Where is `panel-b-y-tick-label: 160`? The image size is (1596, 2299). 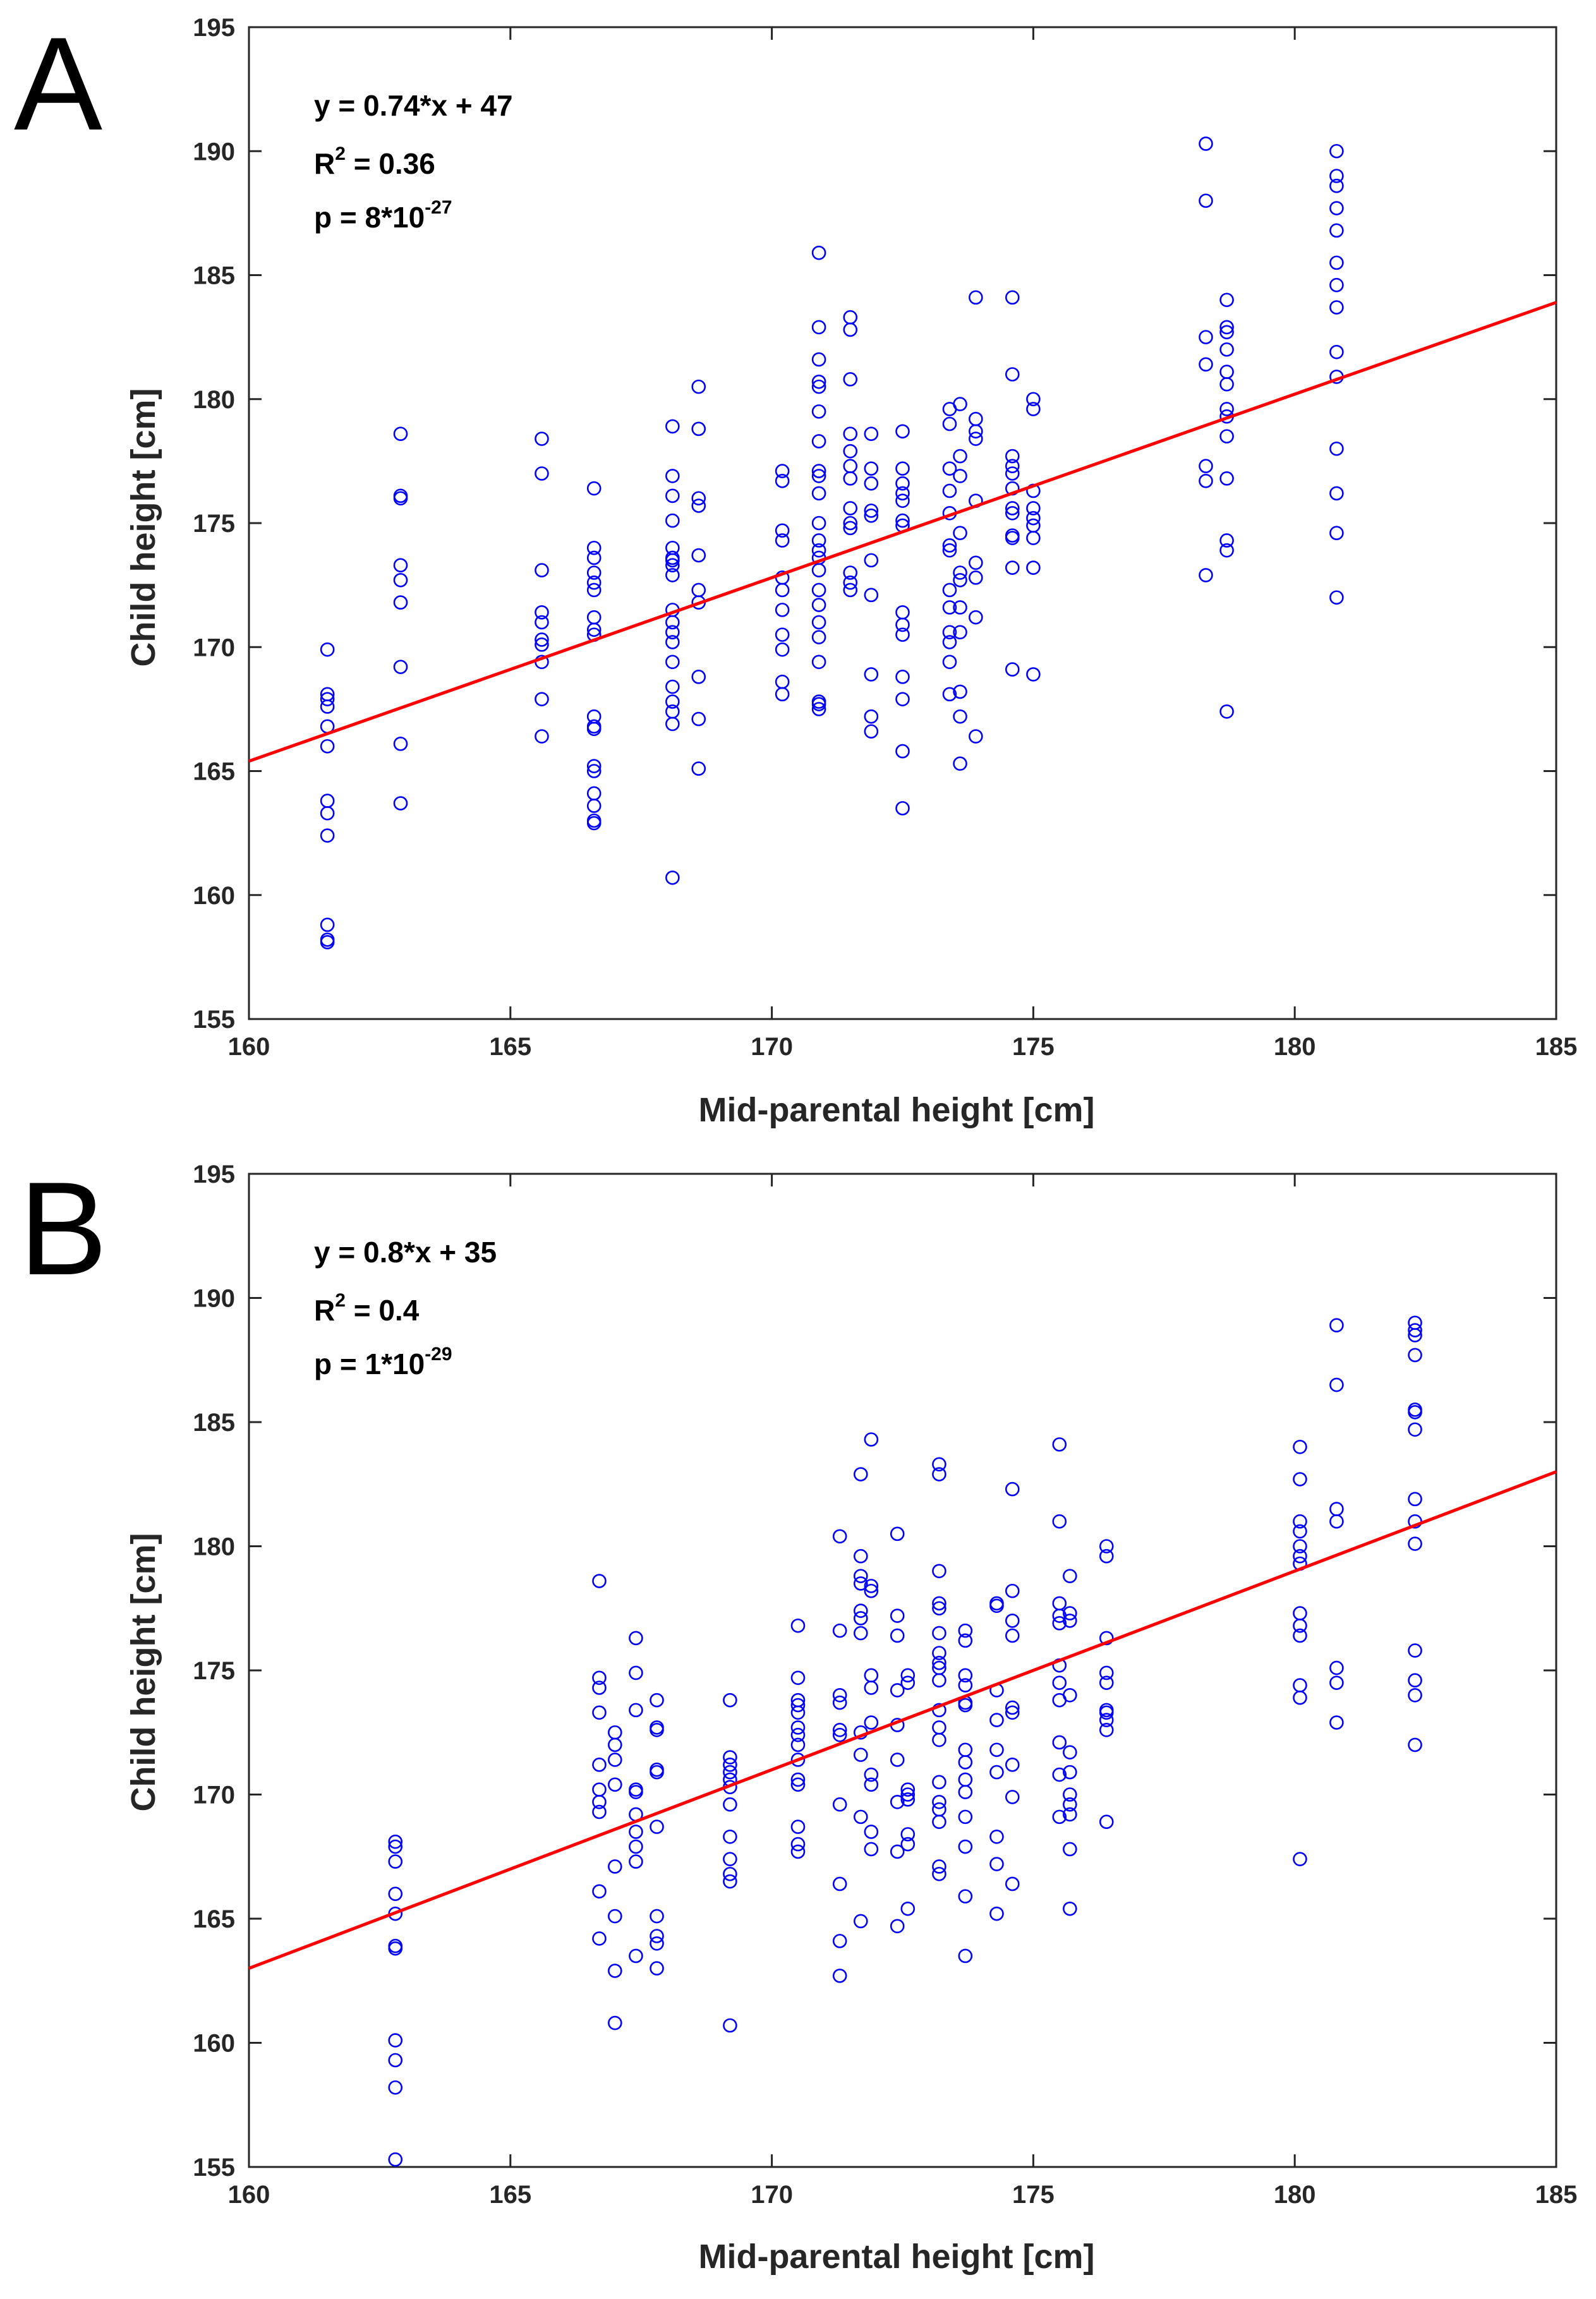 panel-b-y-tick-label: 160 is located at coordinates (214, 2044).